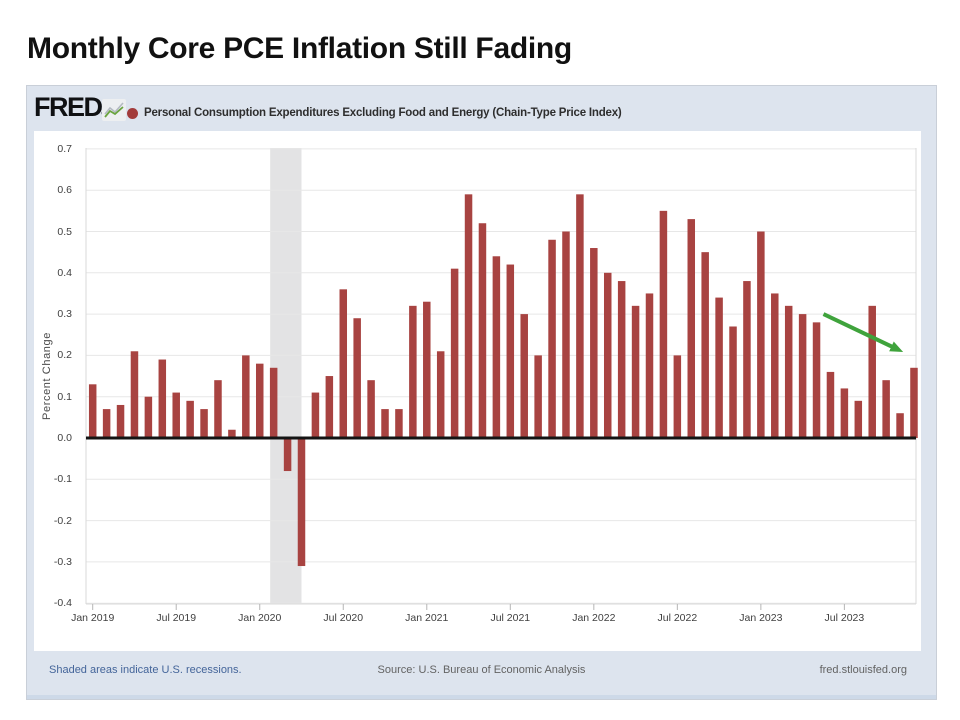 The width and height of the screenshot is (960, 720). I want to click on trend-arrow-annotation, so click(863, 332).